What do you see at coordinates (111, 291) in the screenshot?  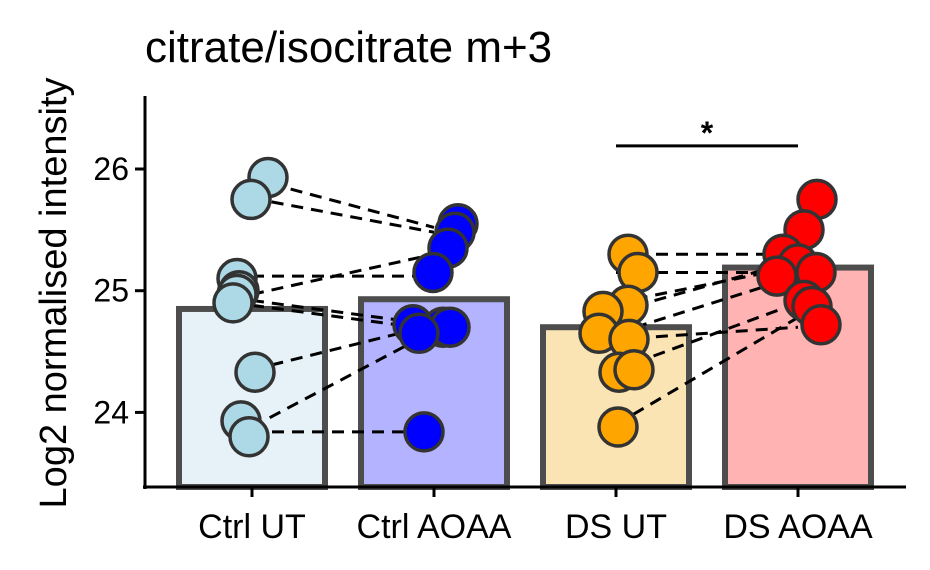 I see `y-tick-label: 25` at bounding box center [111, 291].